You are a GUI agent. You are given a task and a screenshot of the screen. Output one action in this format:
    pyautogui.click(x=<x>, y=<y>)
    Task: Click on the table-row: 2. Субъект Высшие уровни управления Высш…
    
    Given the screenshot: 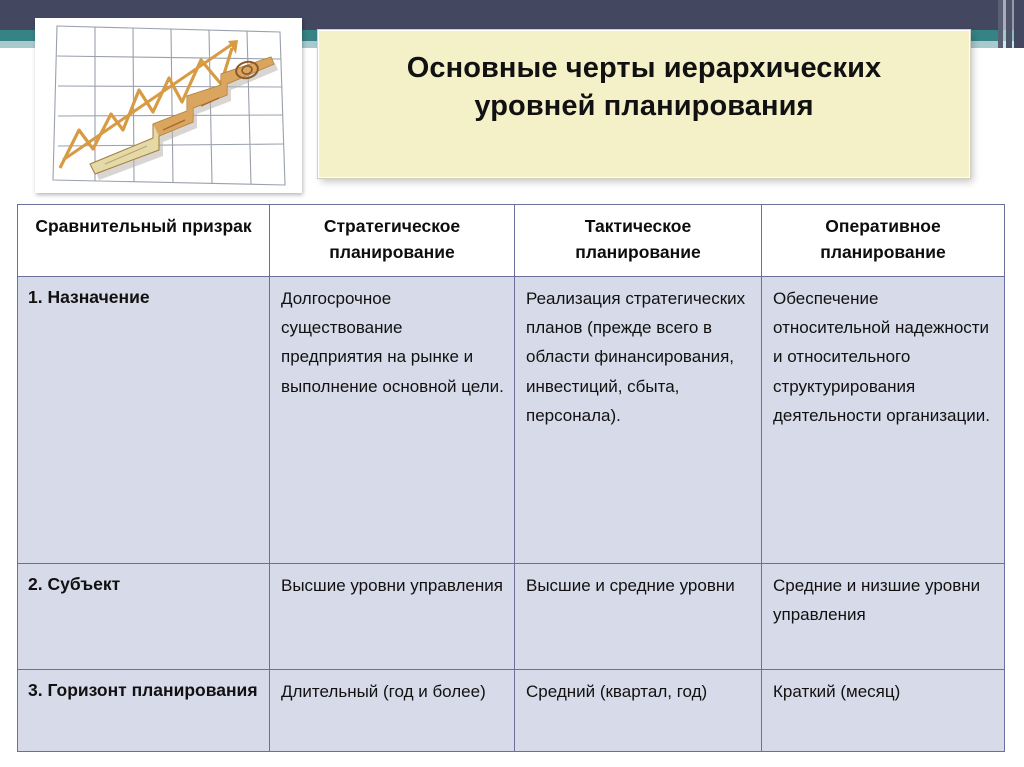 What is the action you would take?
    pyautogui.click(x=511, y=616)
    